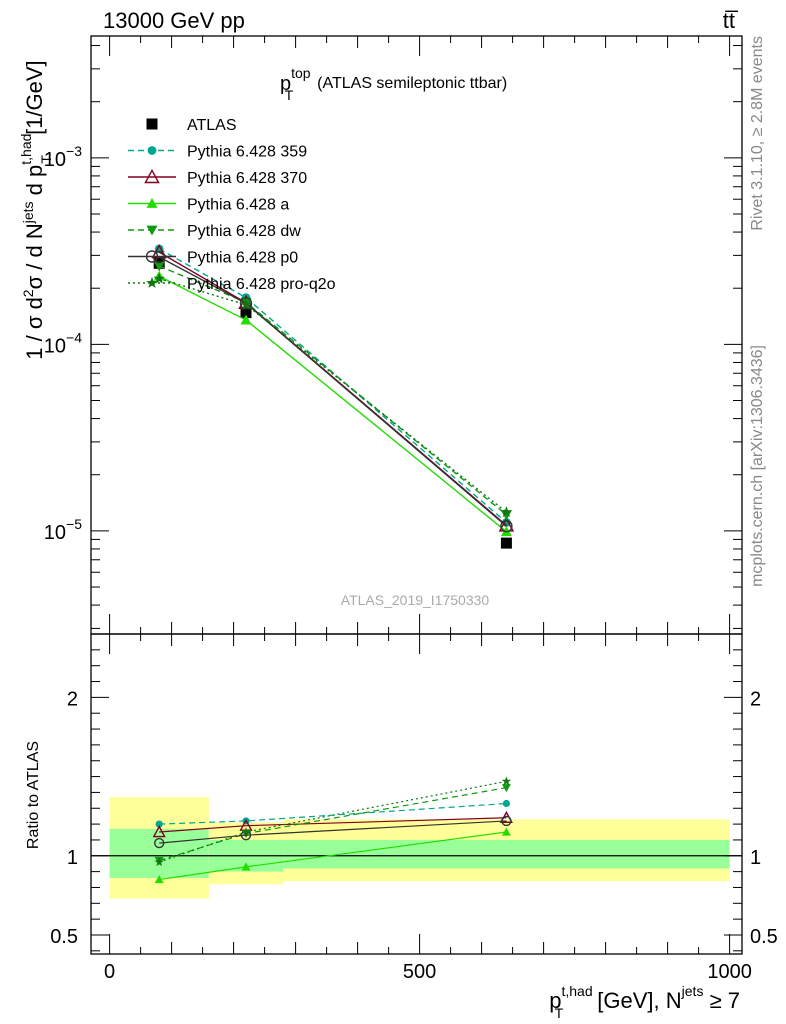 The image size is (786, 1024). Describe the element at coordinates (721, 1000) in the screenshot. I see `xlabel-end: ≥ 7` at that location.